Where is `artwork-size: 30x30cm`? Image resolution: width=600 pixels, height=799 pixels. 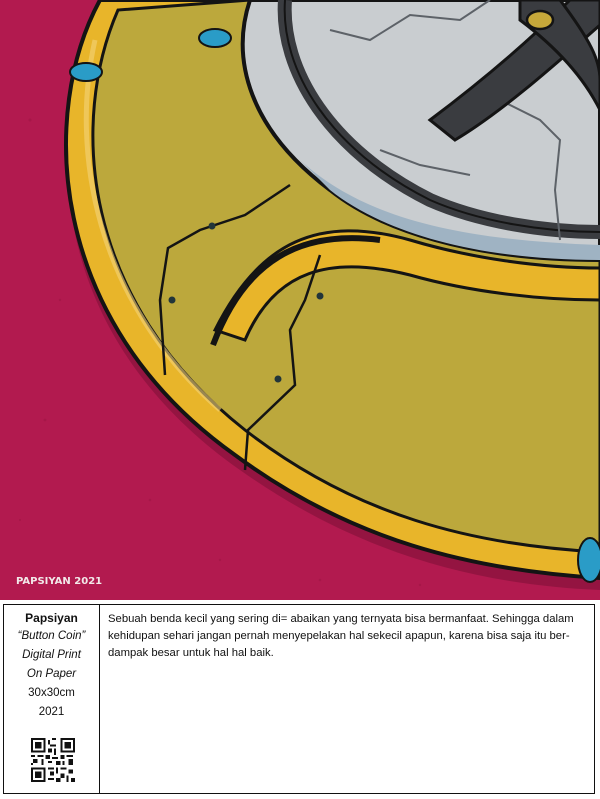 artwork-size: 30x30cm is located at coordinates (51, 693).